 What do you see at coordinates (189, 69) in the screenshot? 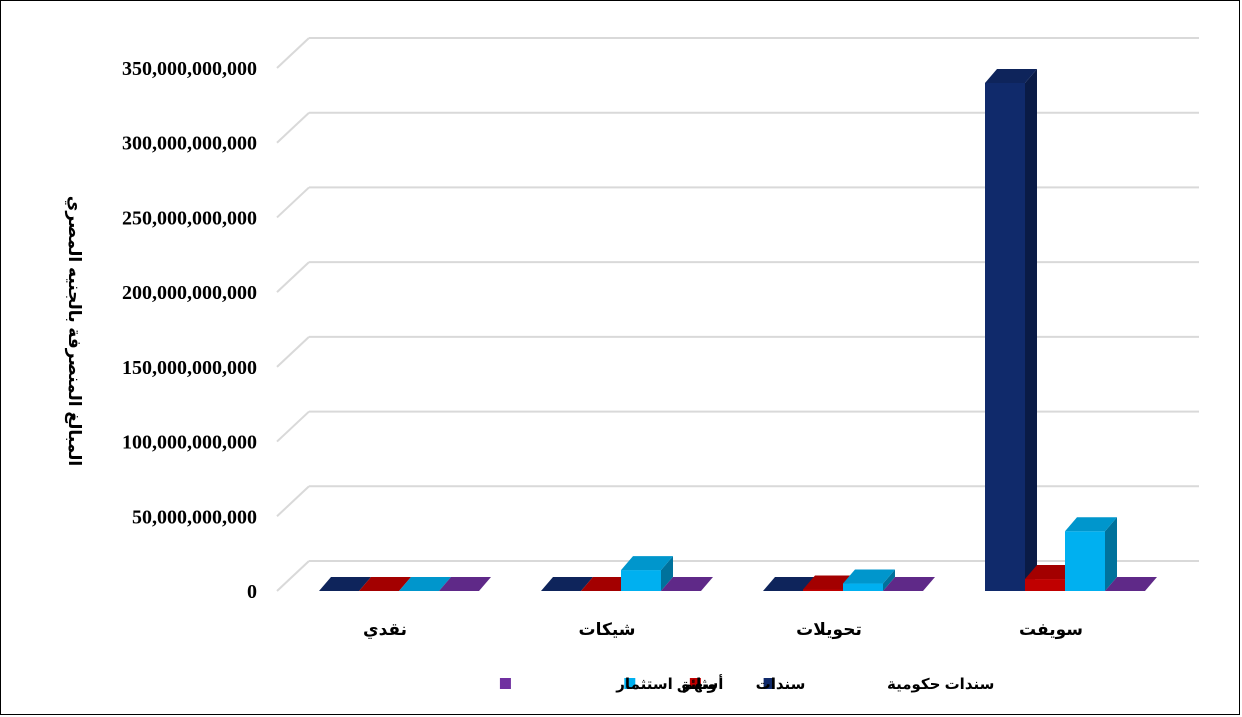
I see `y-tick-label: 350,000,000,000` at bounding box center [189, 69].